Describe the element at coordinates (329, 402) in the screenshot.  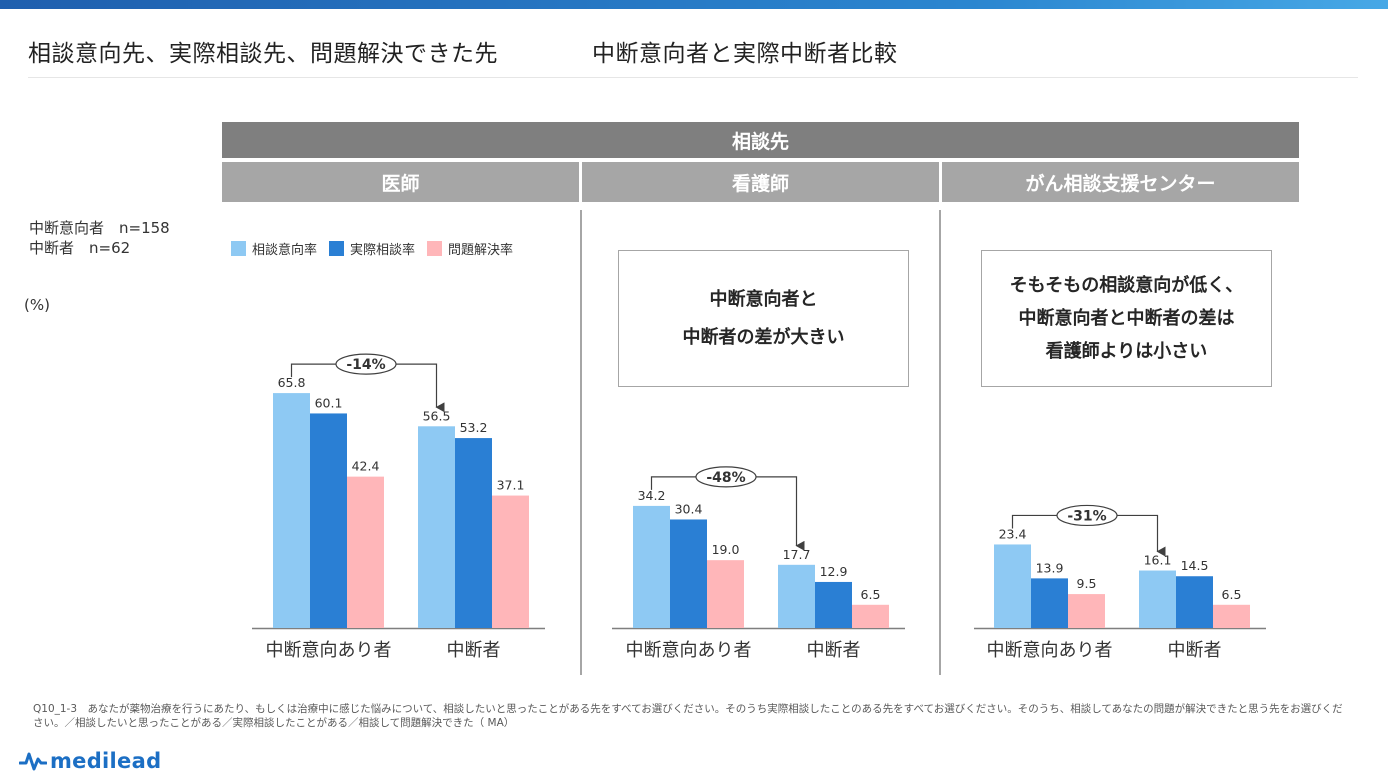
I see `bar-value-label: 60.1` at that location.